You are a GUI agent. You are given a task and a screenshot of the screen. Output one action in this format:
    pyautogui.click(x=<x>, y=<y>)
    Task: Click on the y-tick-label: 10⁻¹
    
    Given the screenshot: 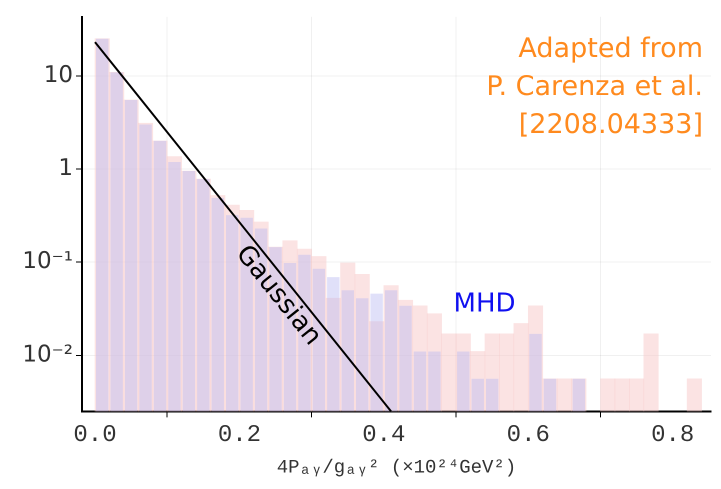 What is the action you would take?
    pyautogui.click(x=47, y=261)
    